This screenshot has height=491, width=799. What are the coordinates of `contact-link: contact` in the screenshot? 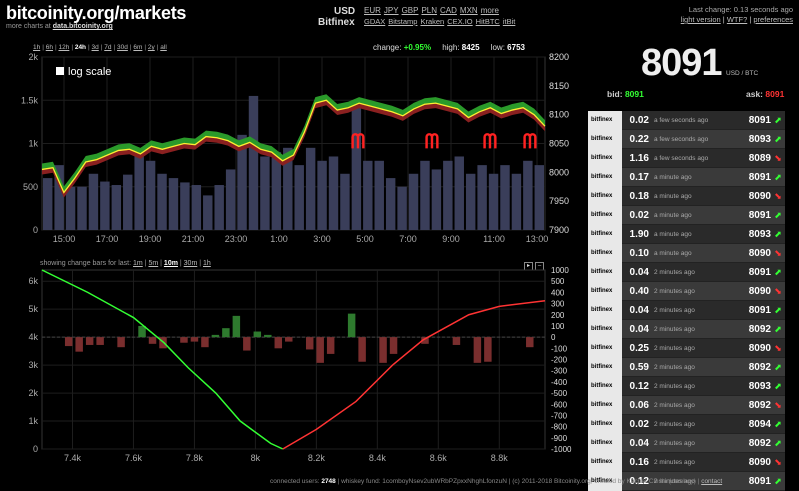 It's located at (712, 481).